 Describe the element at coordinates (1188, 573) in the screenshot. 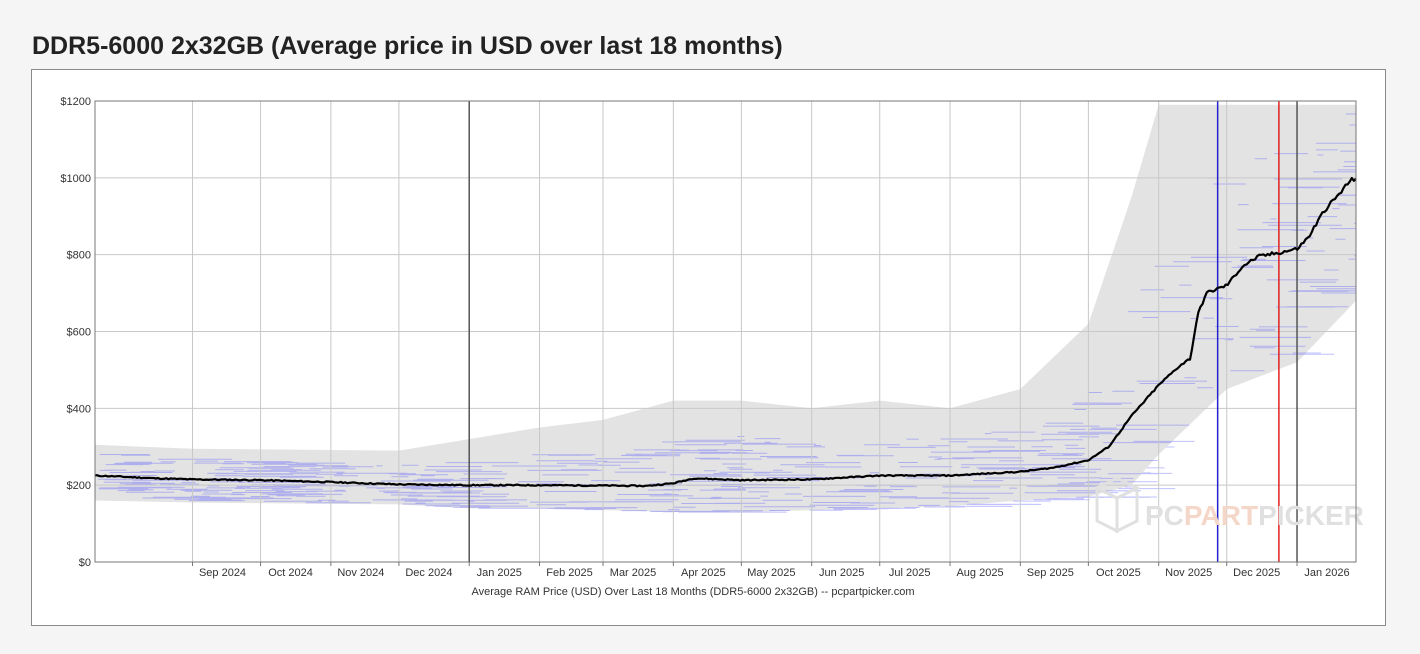

I see `x-tick-label: Nov 2025` at that location.